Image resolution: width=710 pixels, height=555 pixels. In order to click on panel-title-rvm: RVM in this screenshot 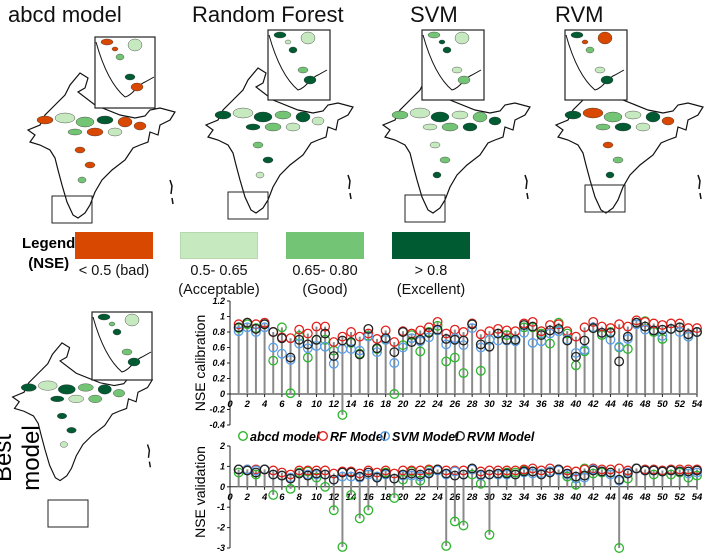, I will do `click(579, 14)`.